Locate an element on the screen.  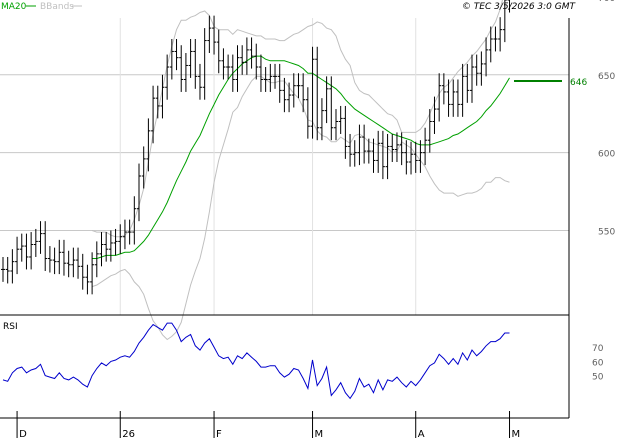
tick-label-550: 550 is located at coordinates (606, 233).